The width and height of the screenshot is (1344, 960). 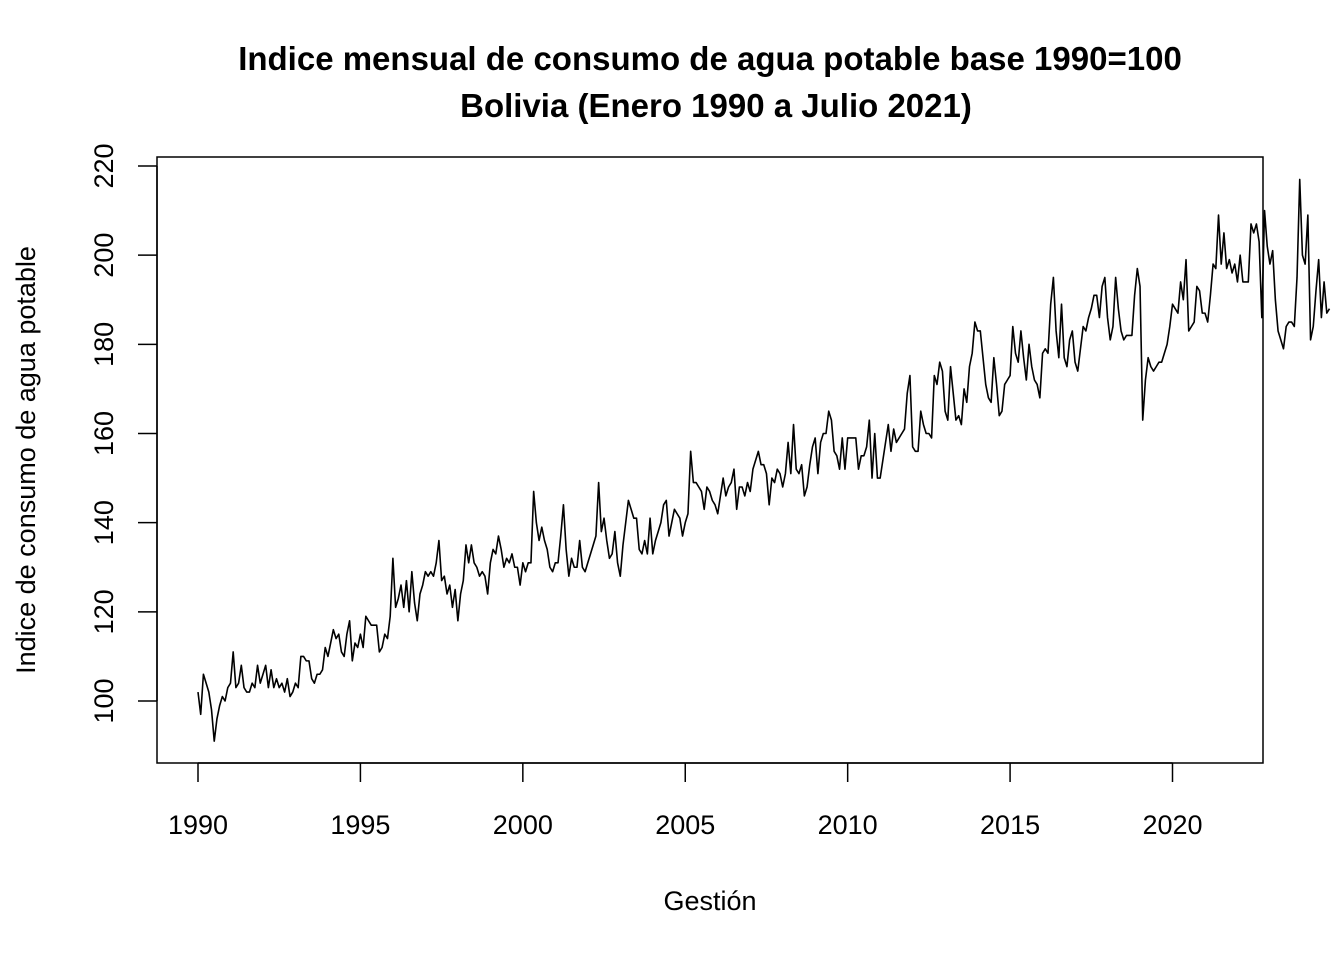 I want to click on y-axis: 100 120 140 160 180 200 220, so click(x=123, y=433).